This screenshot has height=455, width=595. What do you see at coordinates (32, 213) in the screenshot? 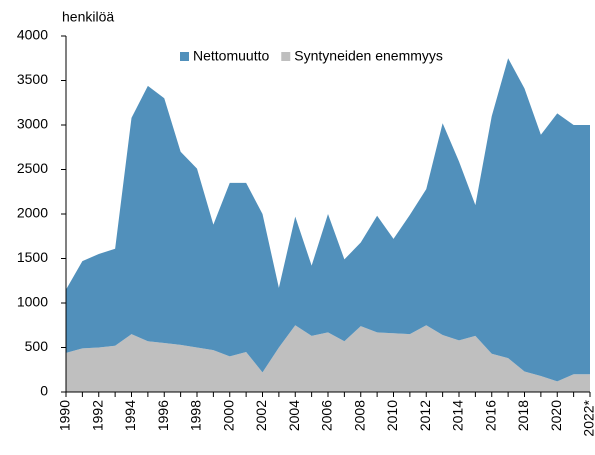
I see `y-tick-label: 2000` at bounding box center [32, 213].